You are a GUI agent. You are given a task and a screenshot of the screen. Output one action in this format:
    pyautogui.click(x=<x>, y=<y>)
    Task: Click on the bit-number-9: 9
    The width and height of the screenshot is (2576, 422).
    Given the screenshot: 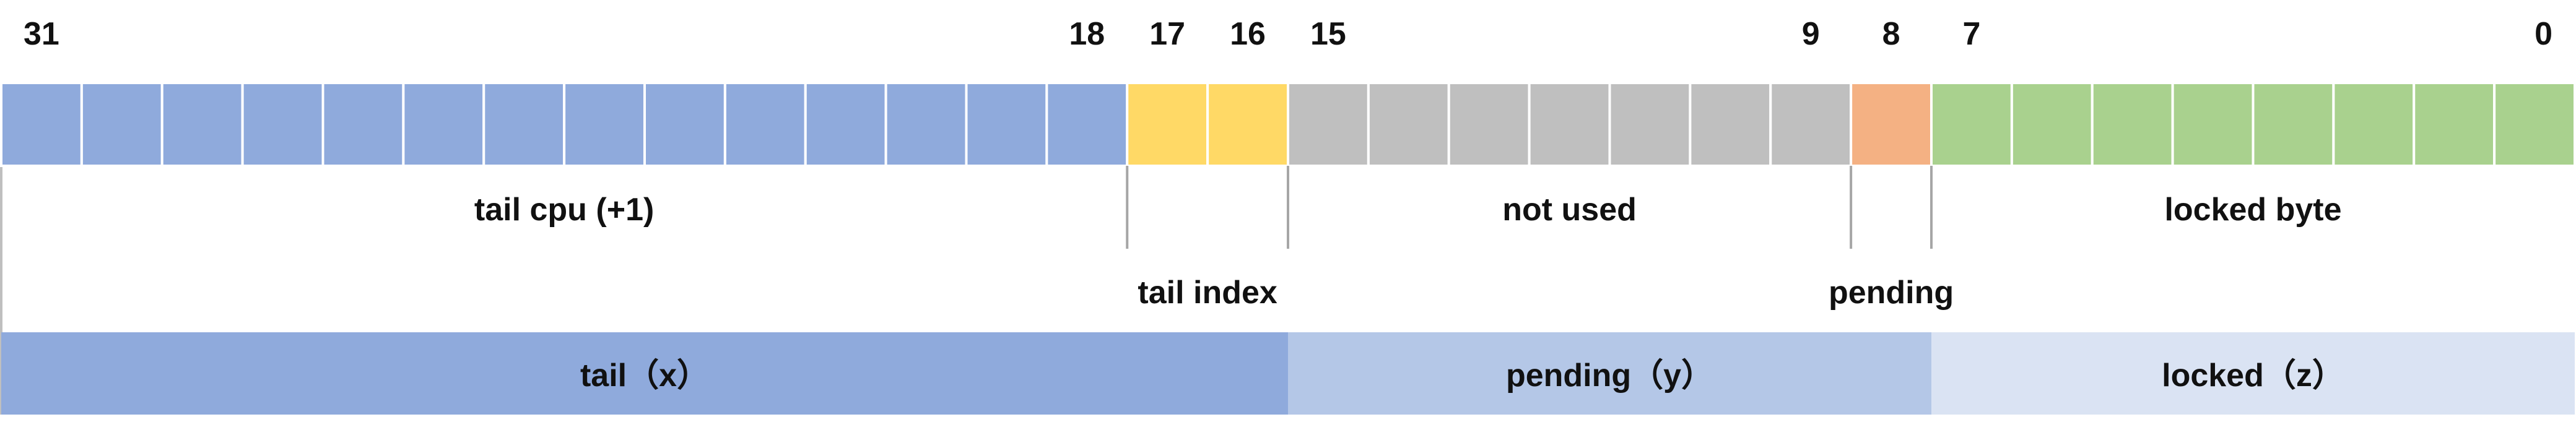 What is the action you would take?
    pyautogui.click(x=1811, y=34)
    